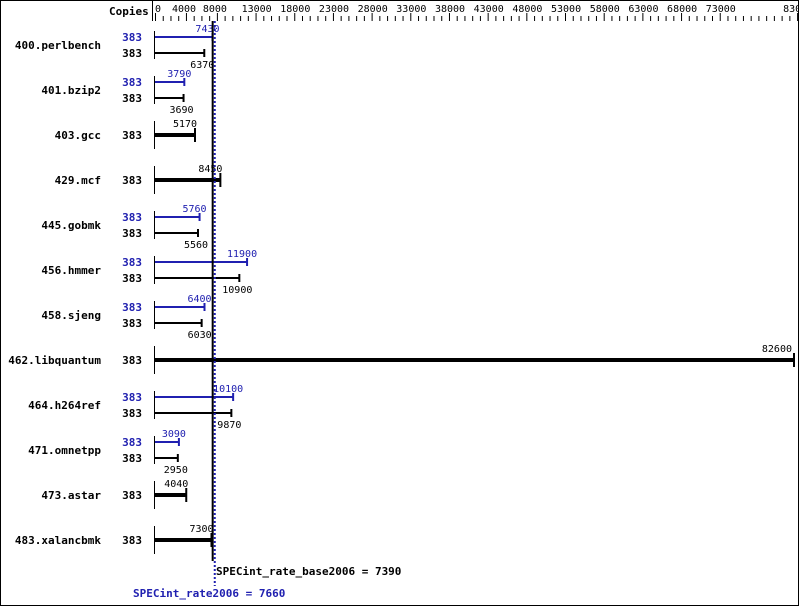 The image size is (799, 606). I want to click on peak-value: 10100, so click(228, 389).